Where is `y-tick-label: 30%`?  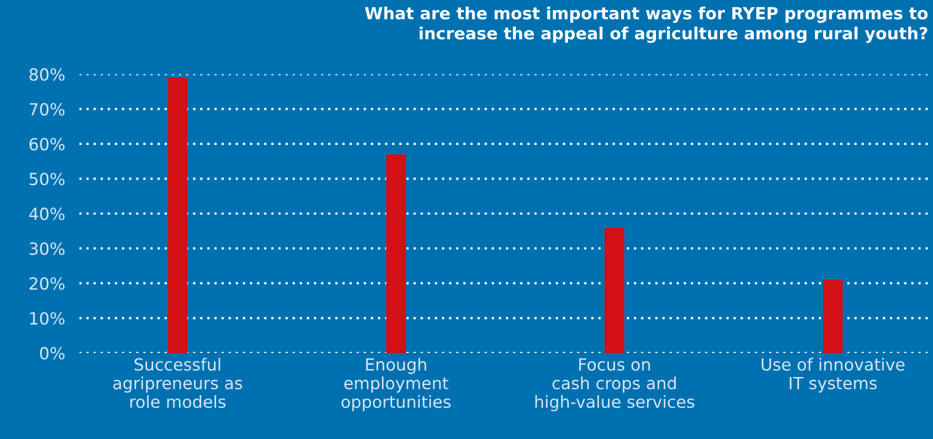 y-tick-label: 30% is located at coordinates (47, 248).